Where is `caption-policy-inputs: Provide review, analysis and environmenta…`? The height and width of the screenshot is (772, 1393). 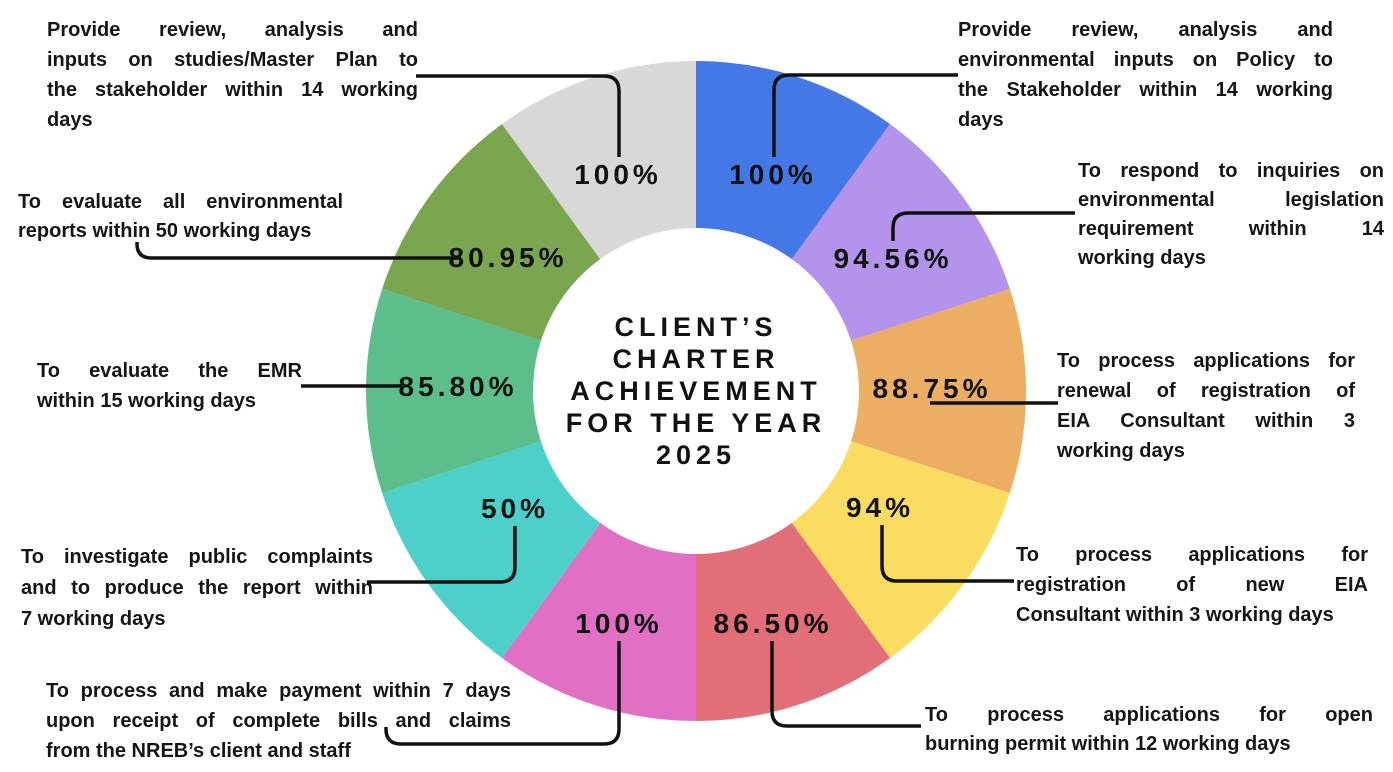 caption-policy-inputs: Provide review, analysis and environmenta… is located at coordinates (1145, 75).